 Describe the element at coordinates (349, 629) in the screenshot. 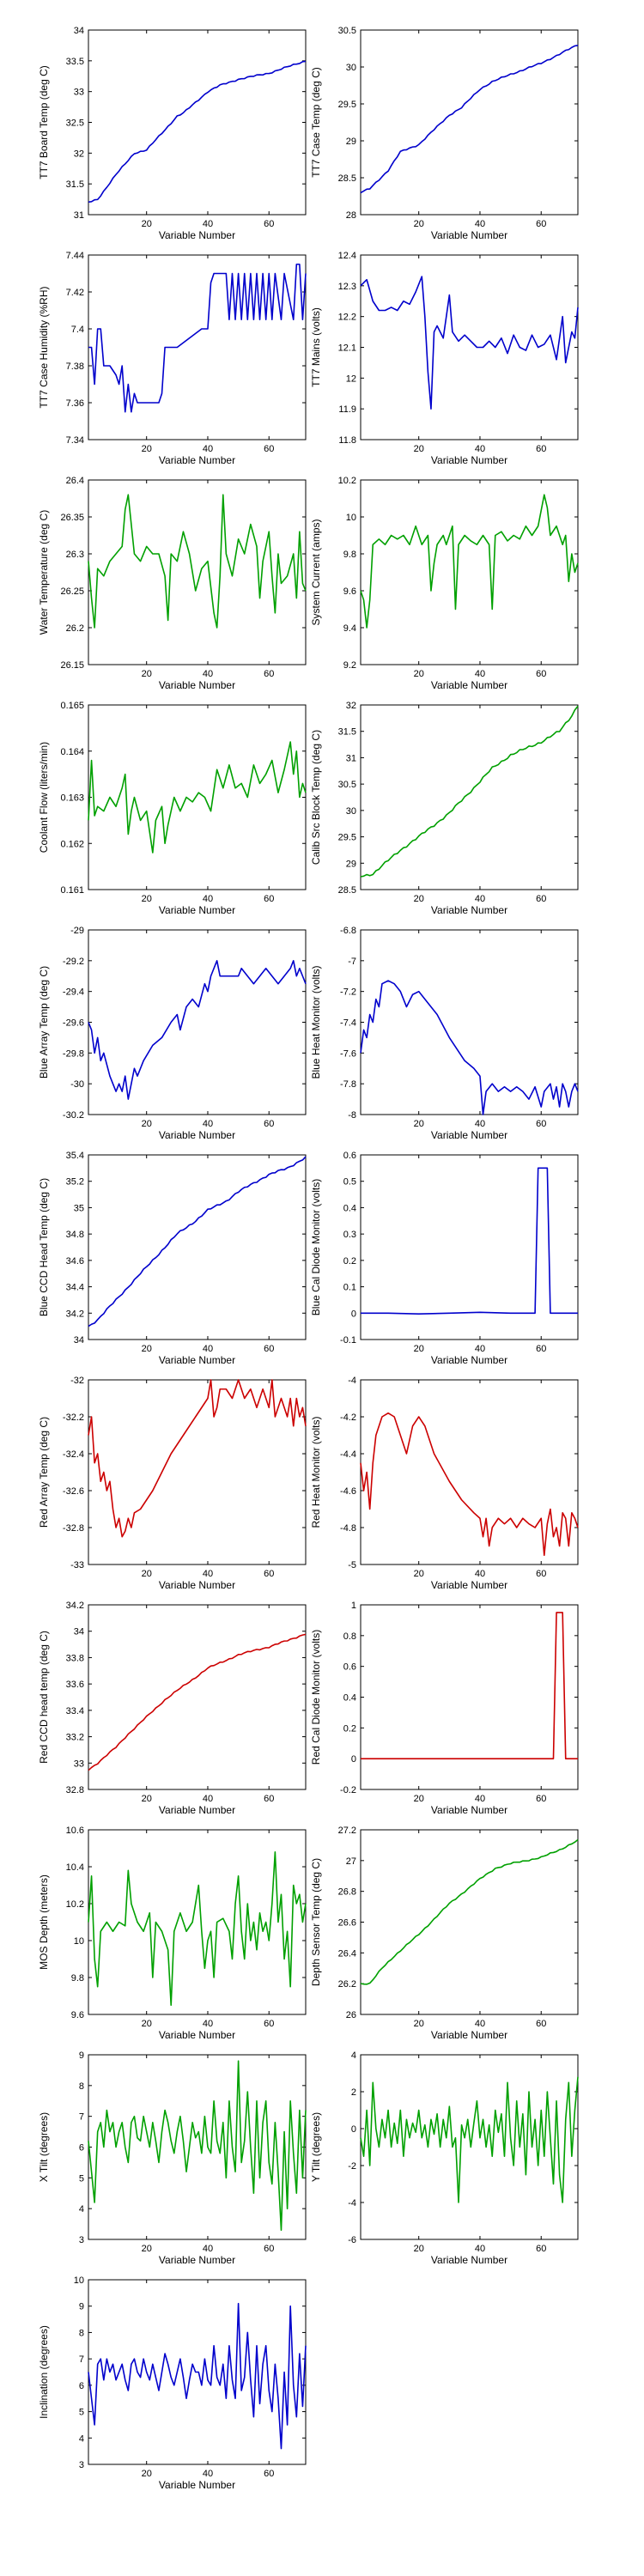

I see `y-tick-label: 9.4` at that location.